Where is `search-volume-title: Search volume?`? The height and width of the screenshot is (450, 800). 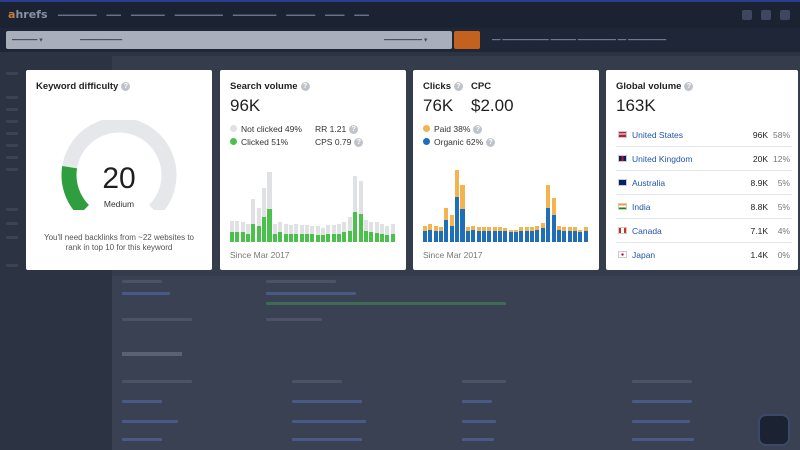
search-volume-title: Search volume? is located at coordinates (270, 86).